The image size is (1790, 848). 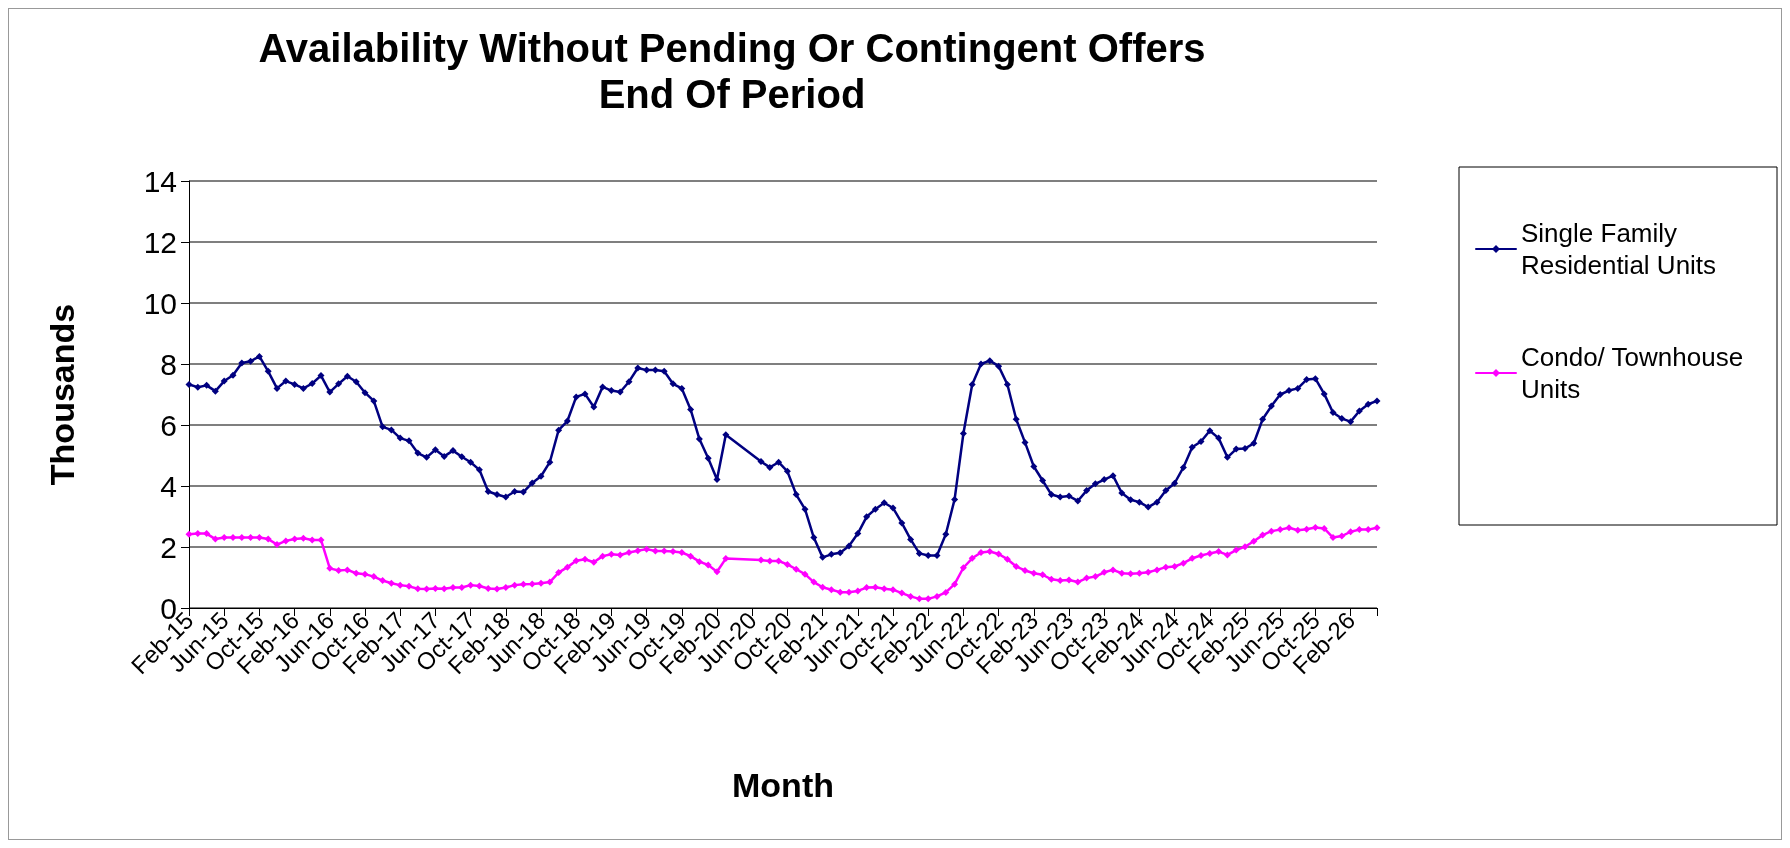 I want to click on legend-label: Condo/ Townhouse Units, so click(x=1636, y=373).